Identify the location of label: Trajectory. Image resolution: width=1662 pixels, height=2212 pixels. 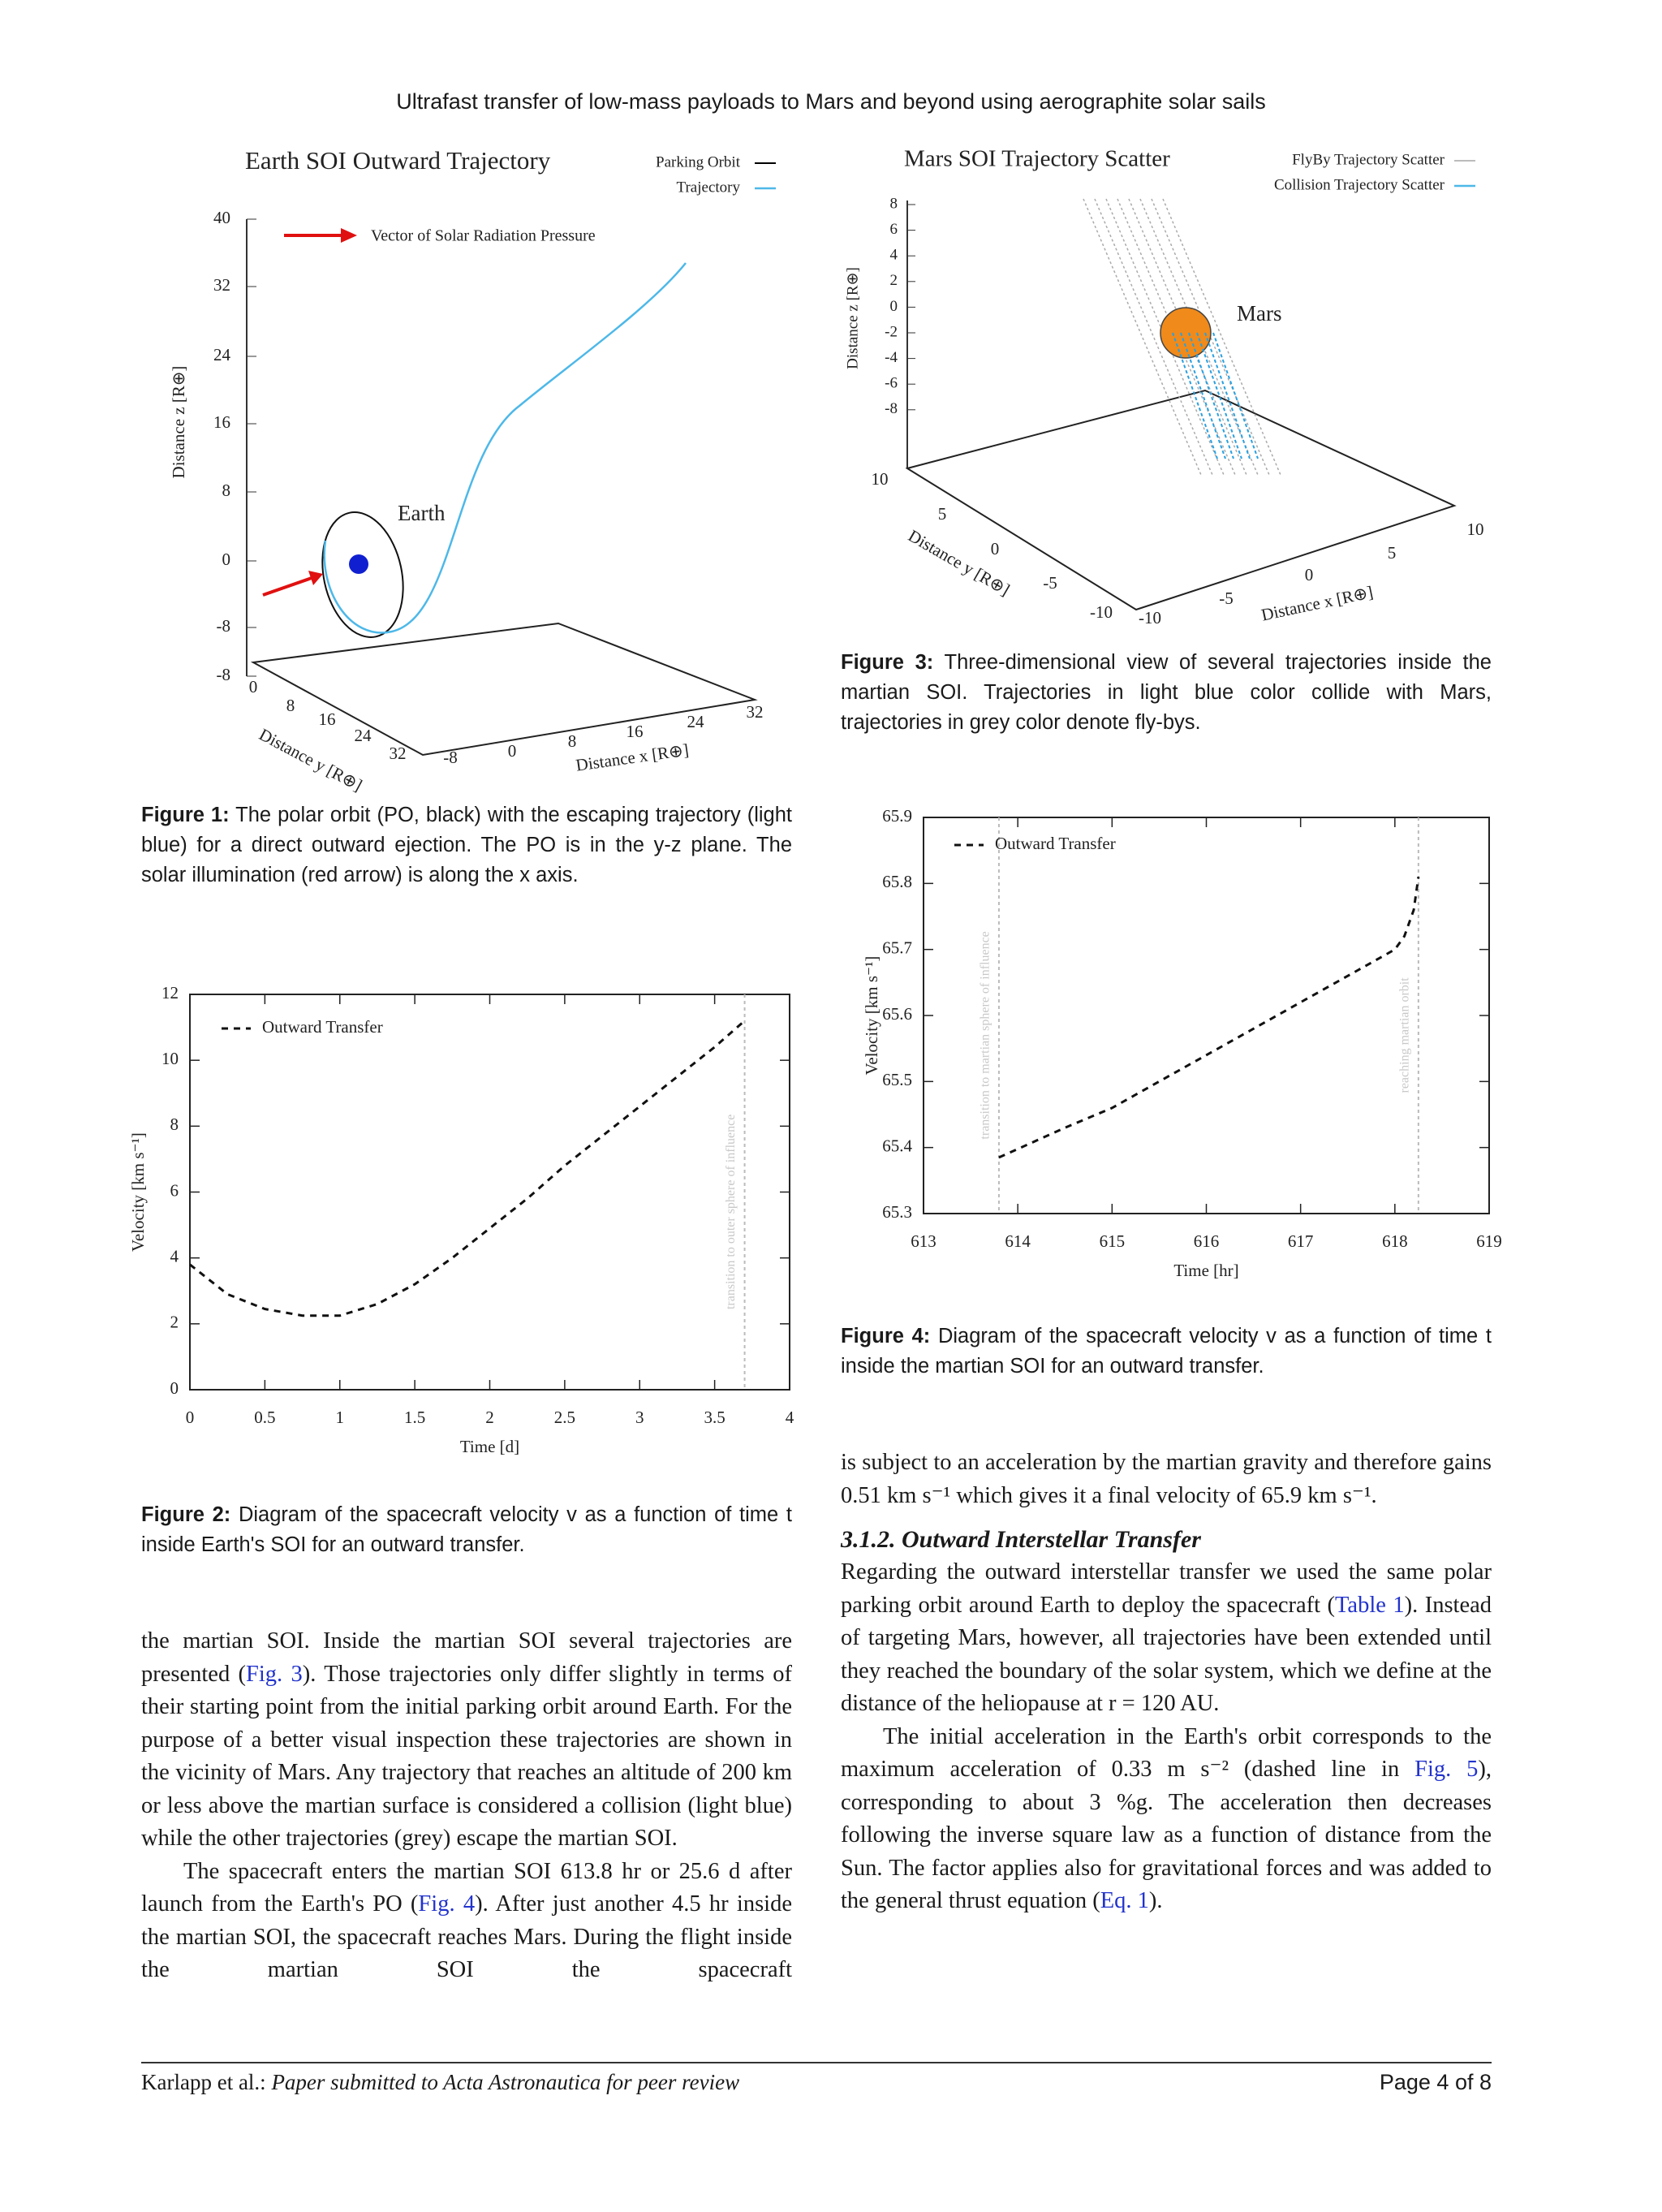
(709, 187).